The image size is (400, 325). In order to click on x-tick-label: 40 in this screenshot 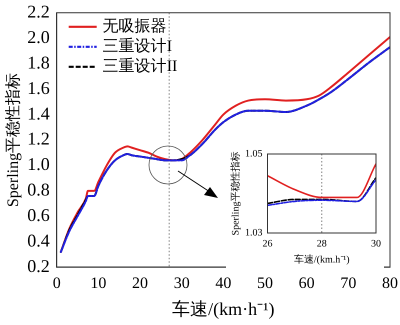, I will do `click(223, 283)`.